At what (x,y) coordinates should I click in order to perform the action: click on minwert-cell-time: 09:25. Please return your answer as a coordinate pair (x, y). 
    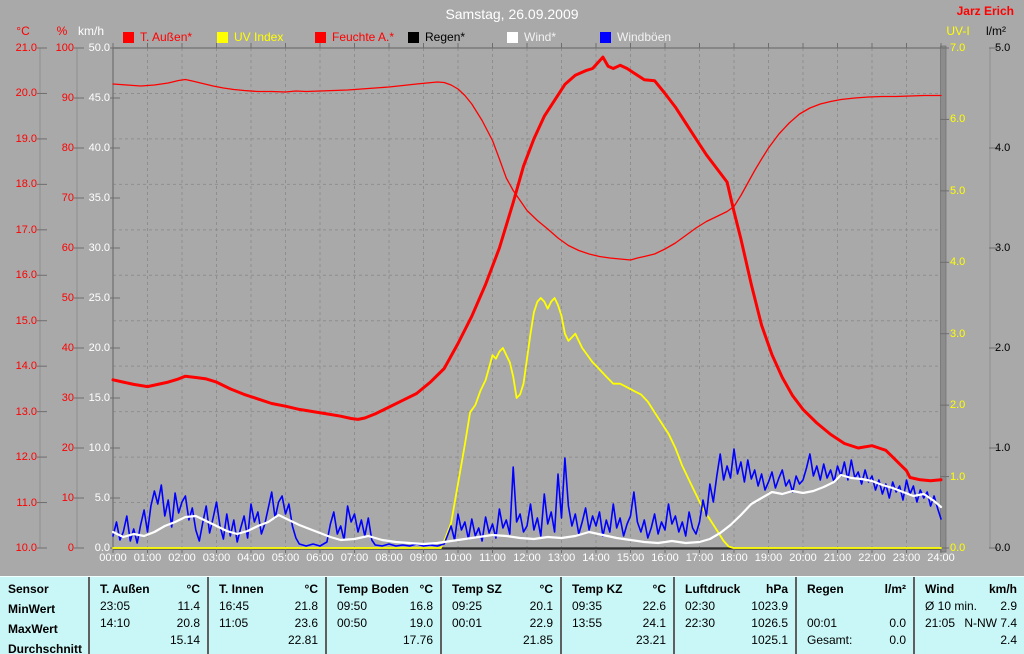
    Looking at the image, I should click on (467, 606).